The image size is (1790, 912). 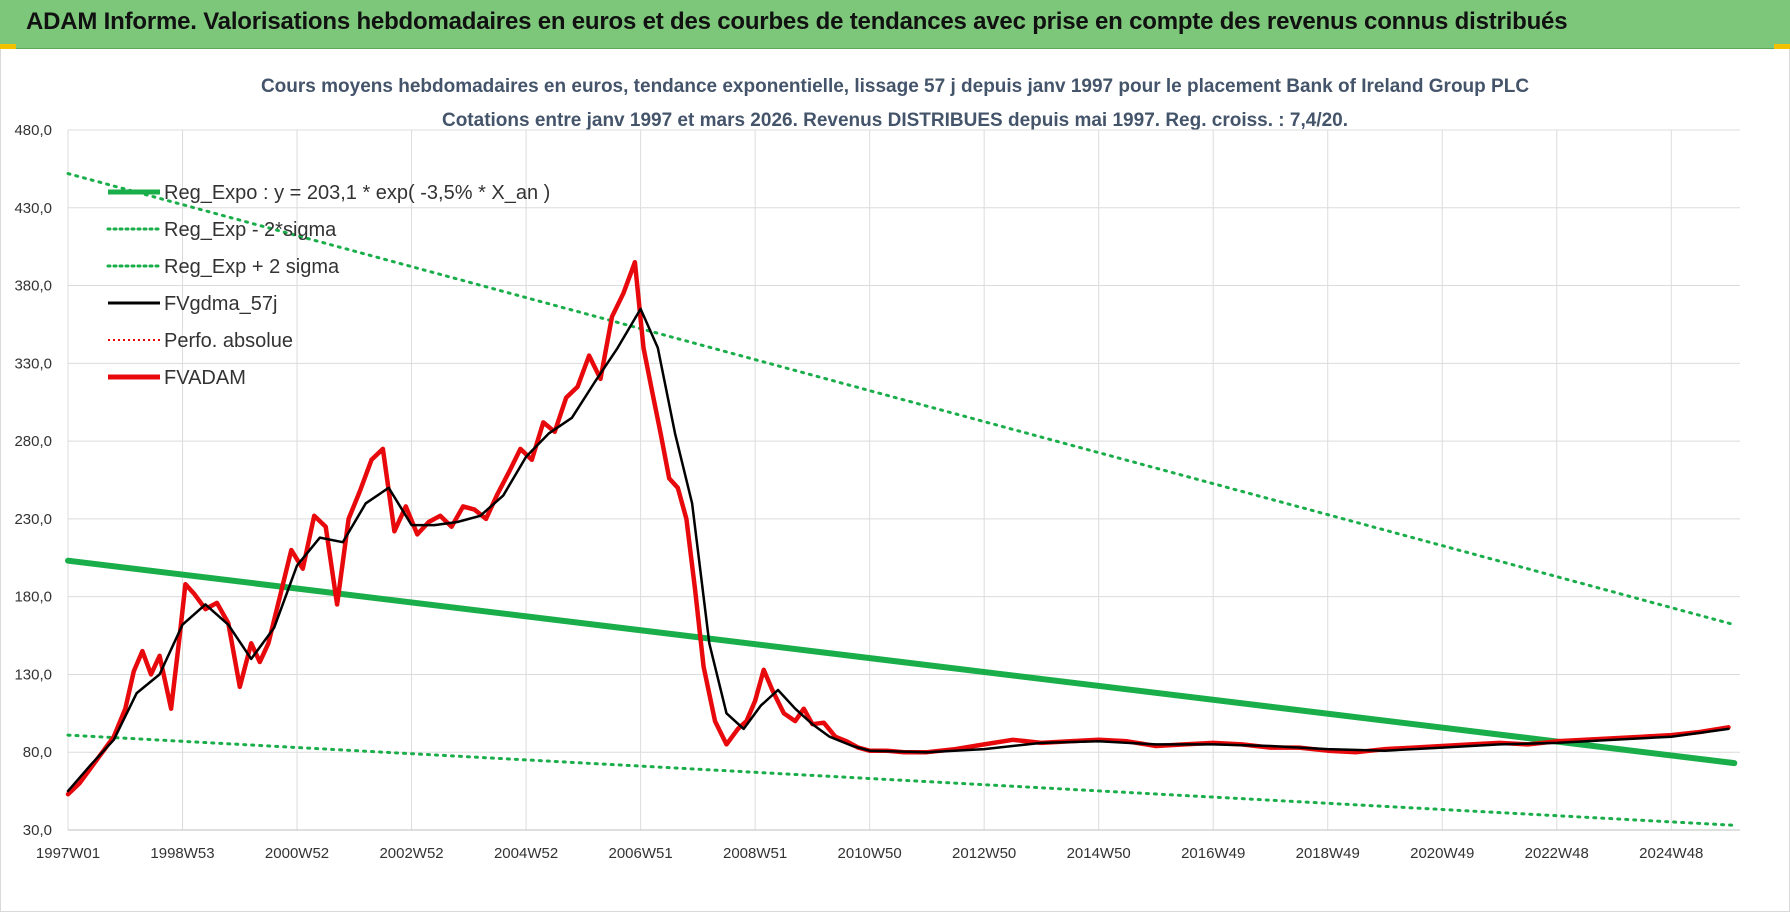 I want to click on y-tick-label: 30,0, so click(x=37, y=830).